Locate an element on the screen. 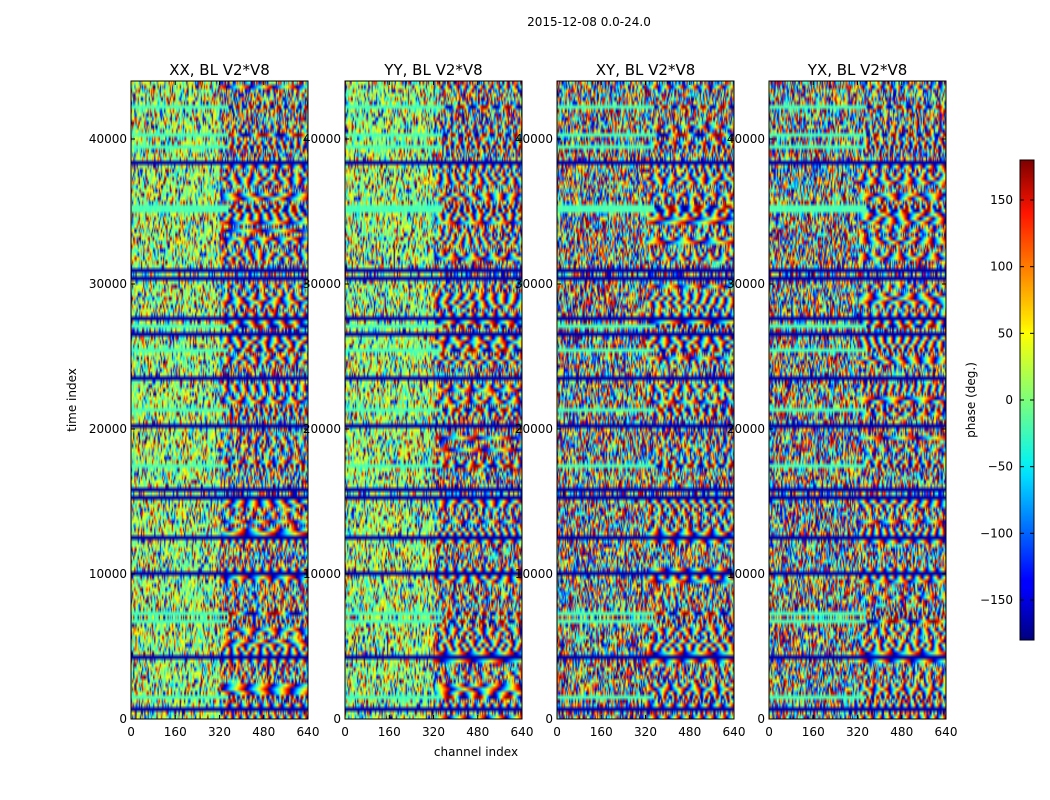 The width and height of the screenshot is (1050, 800). colorbar-label: phase (deg.) is located at coordinates (971, 400).